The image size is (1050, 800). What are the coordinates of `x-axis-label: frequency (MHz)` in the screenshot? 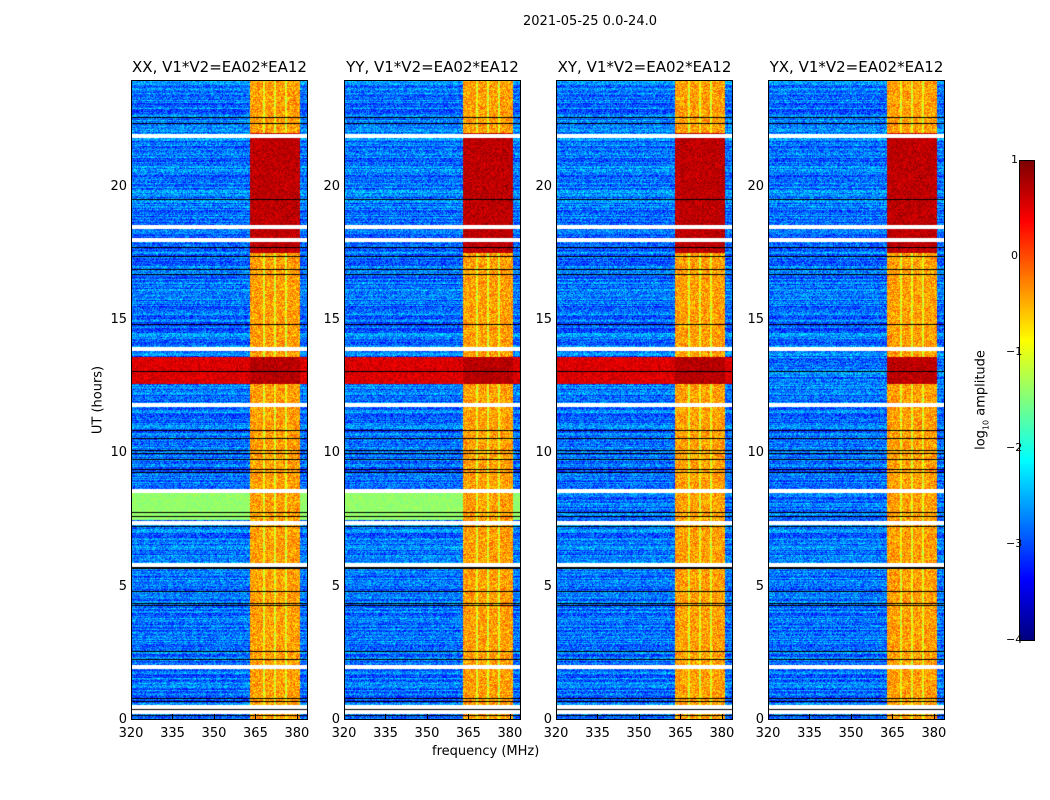 It's located at (486, 751).